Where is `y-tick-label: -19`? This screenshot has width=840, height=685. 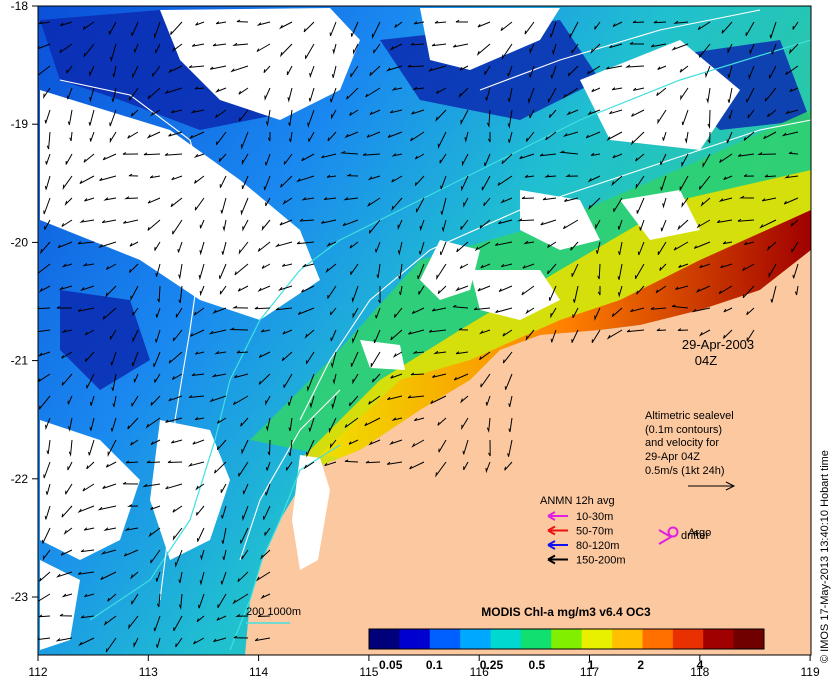 y-tick-label: -19 is located at coordinates (20, 124).